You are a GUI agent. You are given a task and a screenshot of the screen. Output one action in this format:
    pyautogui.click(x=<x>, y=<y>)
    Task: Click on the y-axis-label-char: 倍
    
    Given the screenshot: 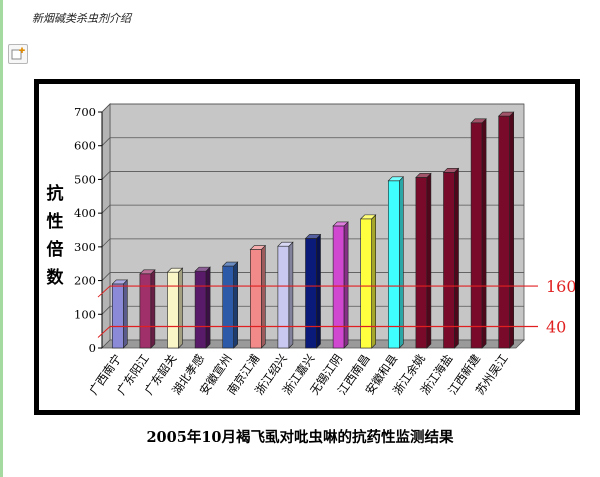 What is the action you would take?
    pyautogui.click(x=55, y=249)
    